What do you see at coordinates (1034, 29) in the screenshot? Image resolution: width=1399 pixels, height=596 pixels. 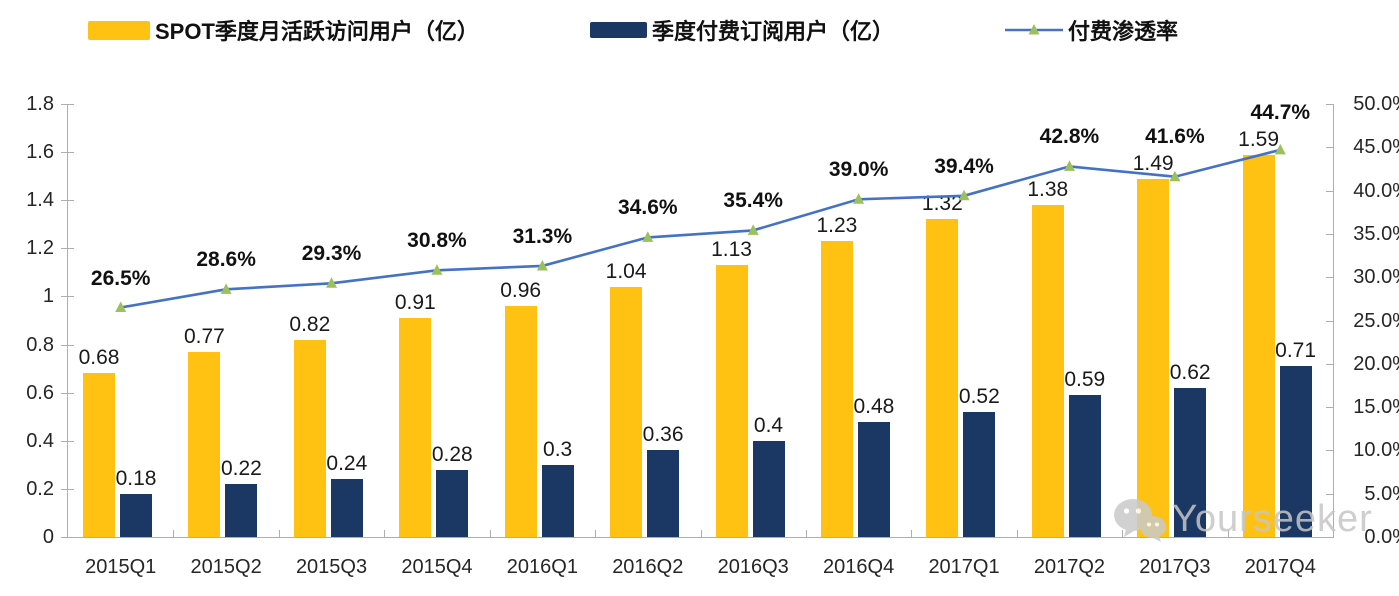 I see `legend-line-sample` at bounding box center [1034, 29].